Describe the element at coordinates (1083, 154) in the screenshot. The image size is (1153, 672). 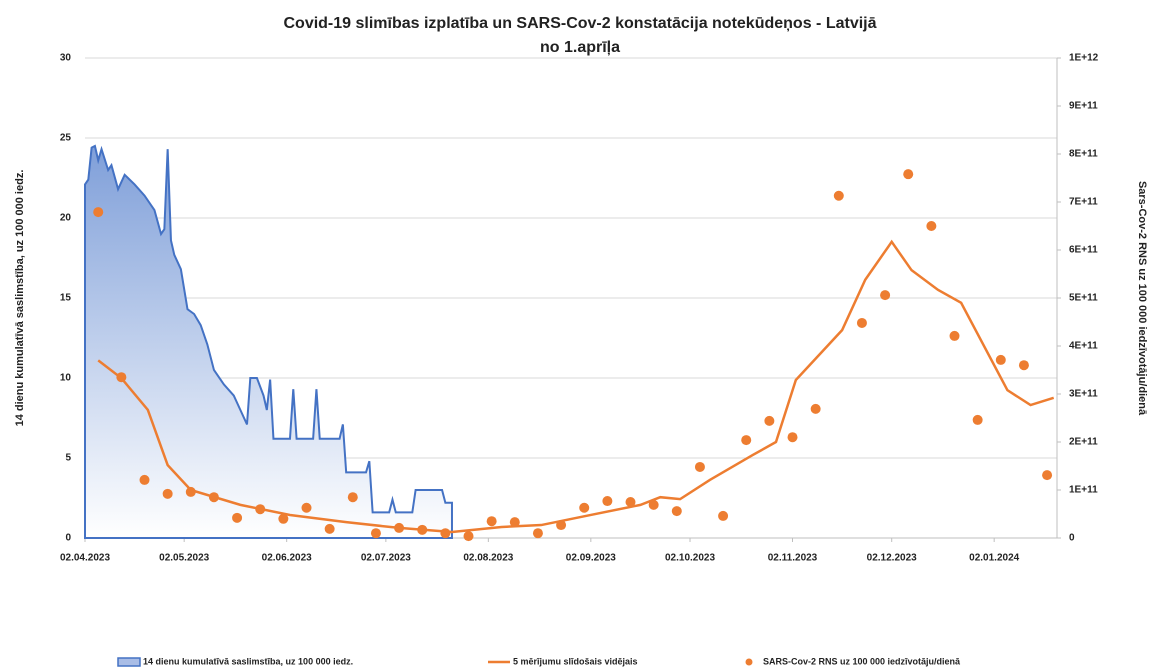
I see `y2-tick-label: 8E+11` at that location.